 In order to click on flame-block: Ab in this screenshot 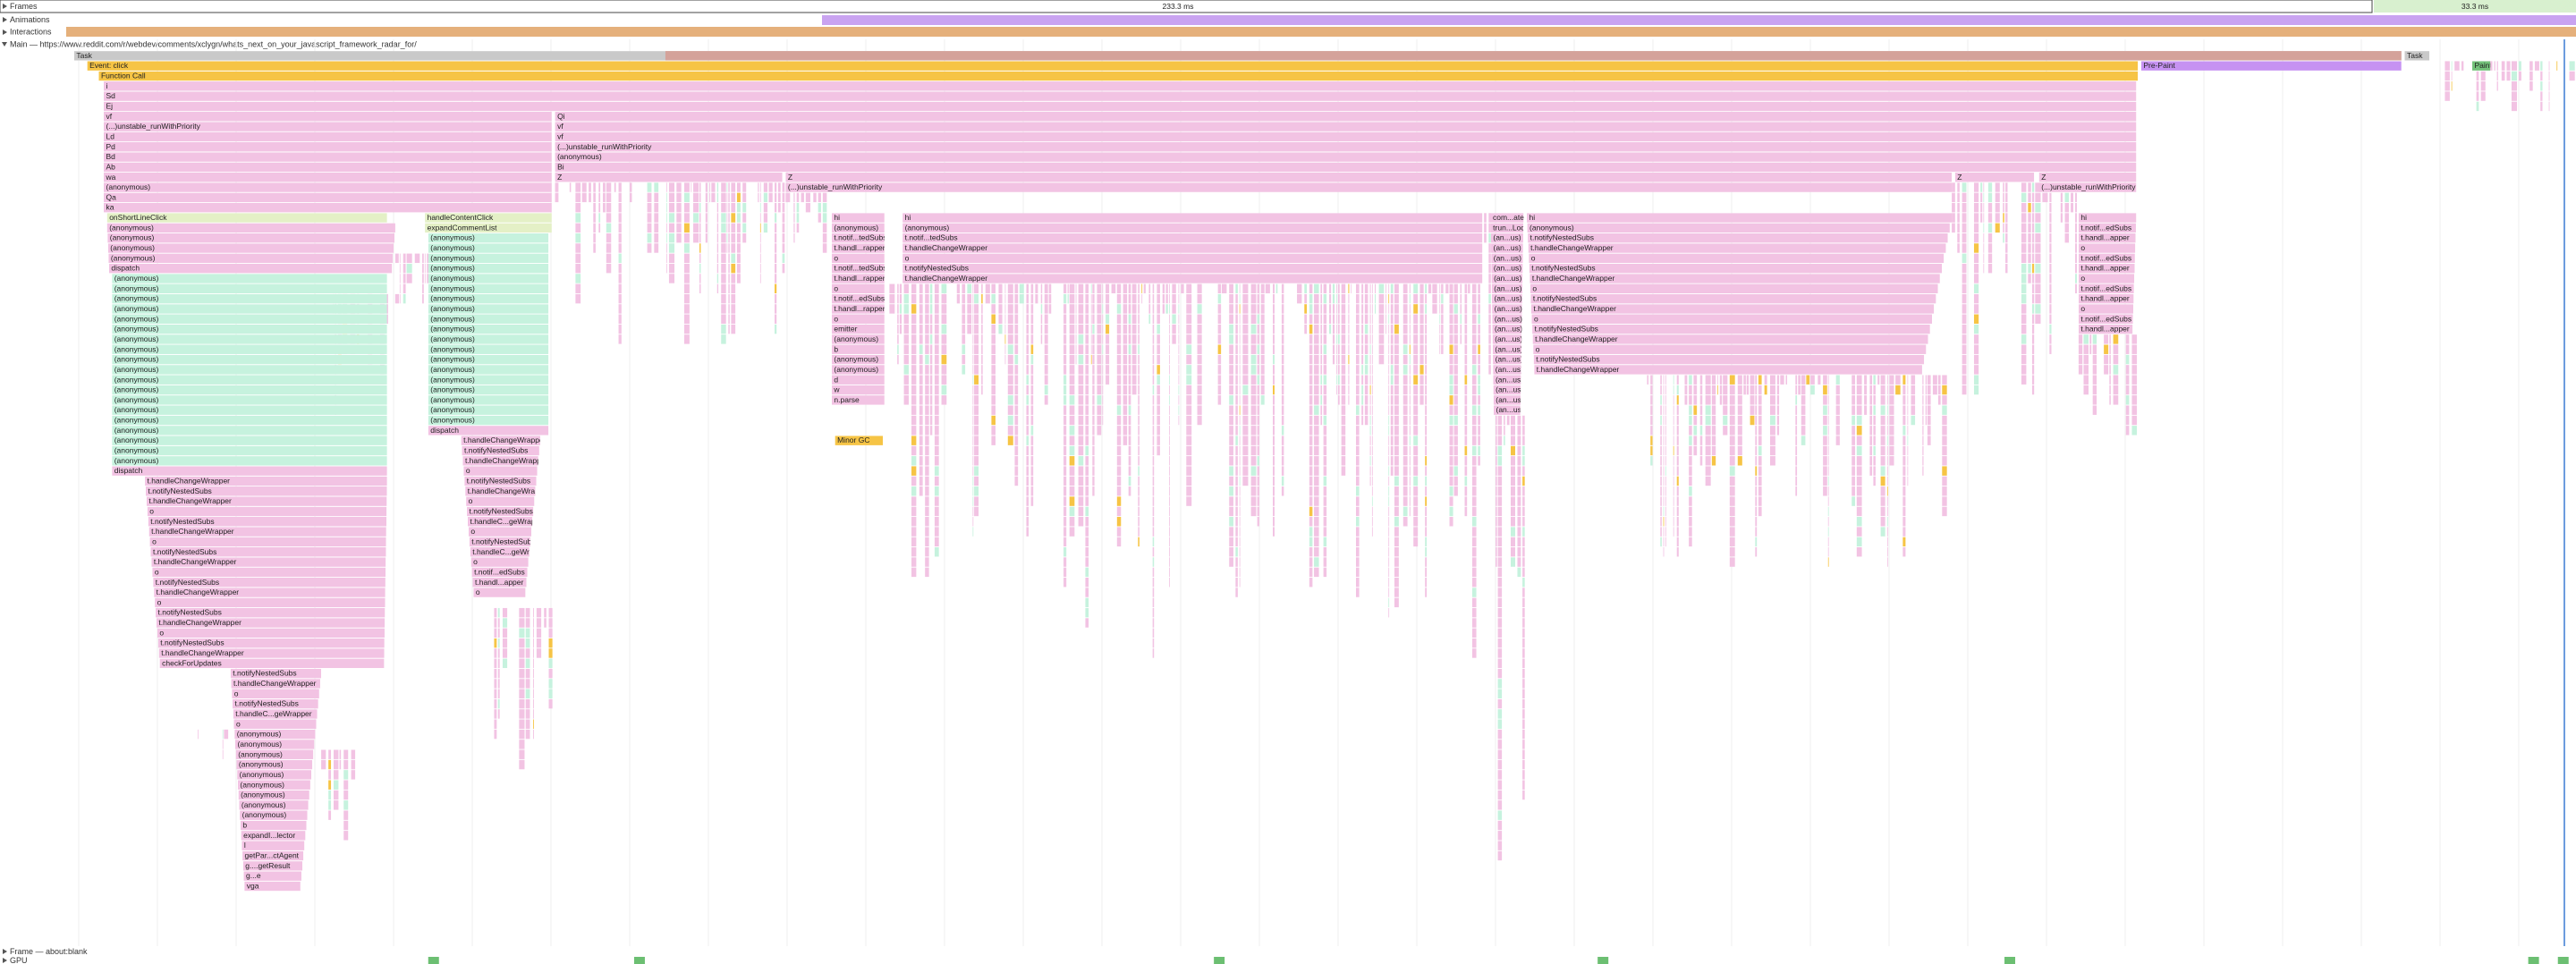, I will do `click(328, 167)`.